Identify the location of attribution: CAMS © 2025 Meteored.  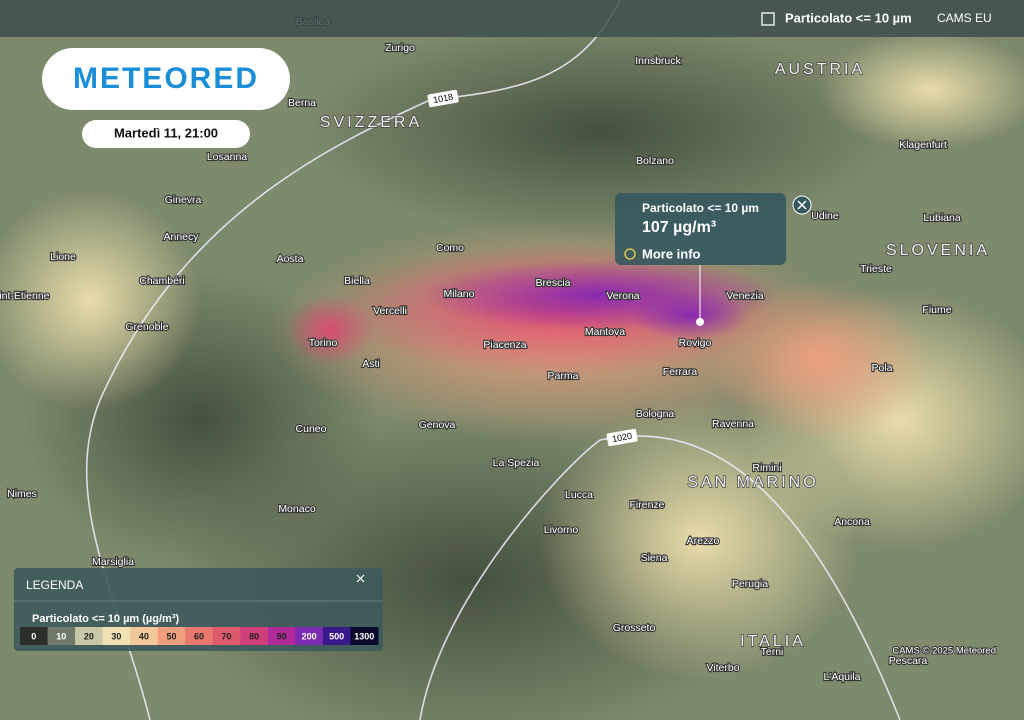
(944, 651).